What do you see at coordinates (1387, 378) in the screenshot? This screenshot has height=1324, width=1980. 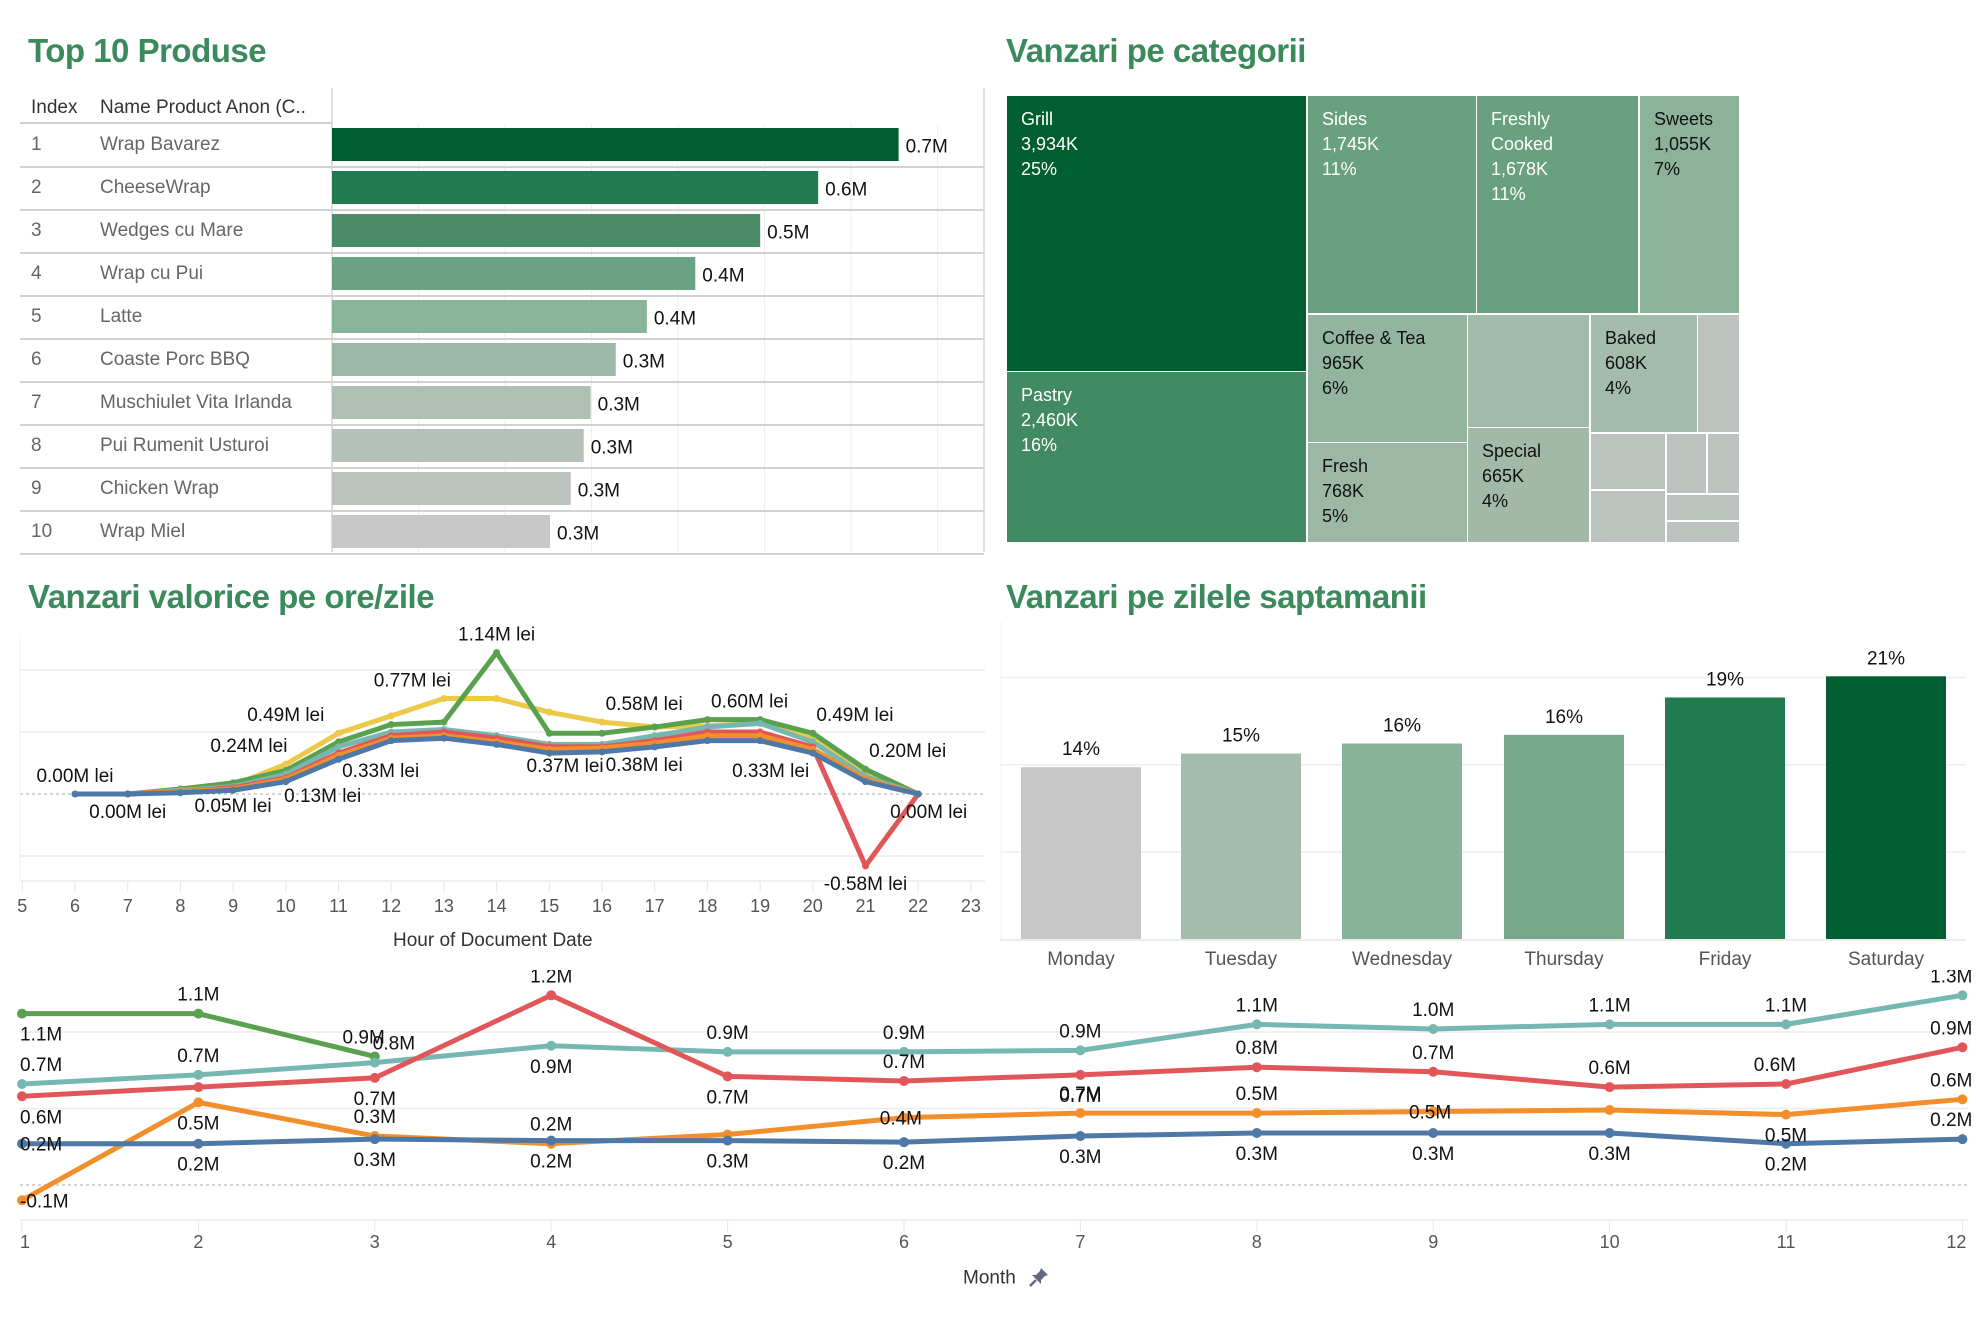 I see `treemap-cell-coffee-tea: Coffee & Tea 965K 6%` at bounding box center [1387, 378].